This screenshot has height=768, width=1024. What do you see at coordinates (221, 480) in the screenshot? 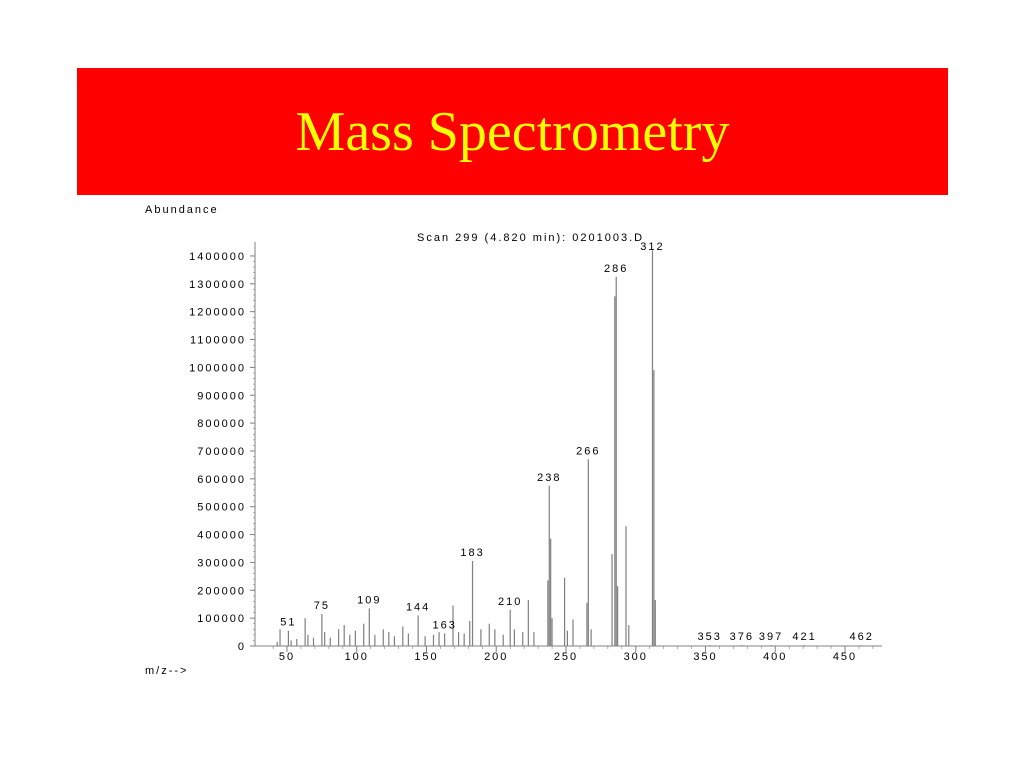
I see `y-tick-label: 600000` at bounding box center [221, 480].